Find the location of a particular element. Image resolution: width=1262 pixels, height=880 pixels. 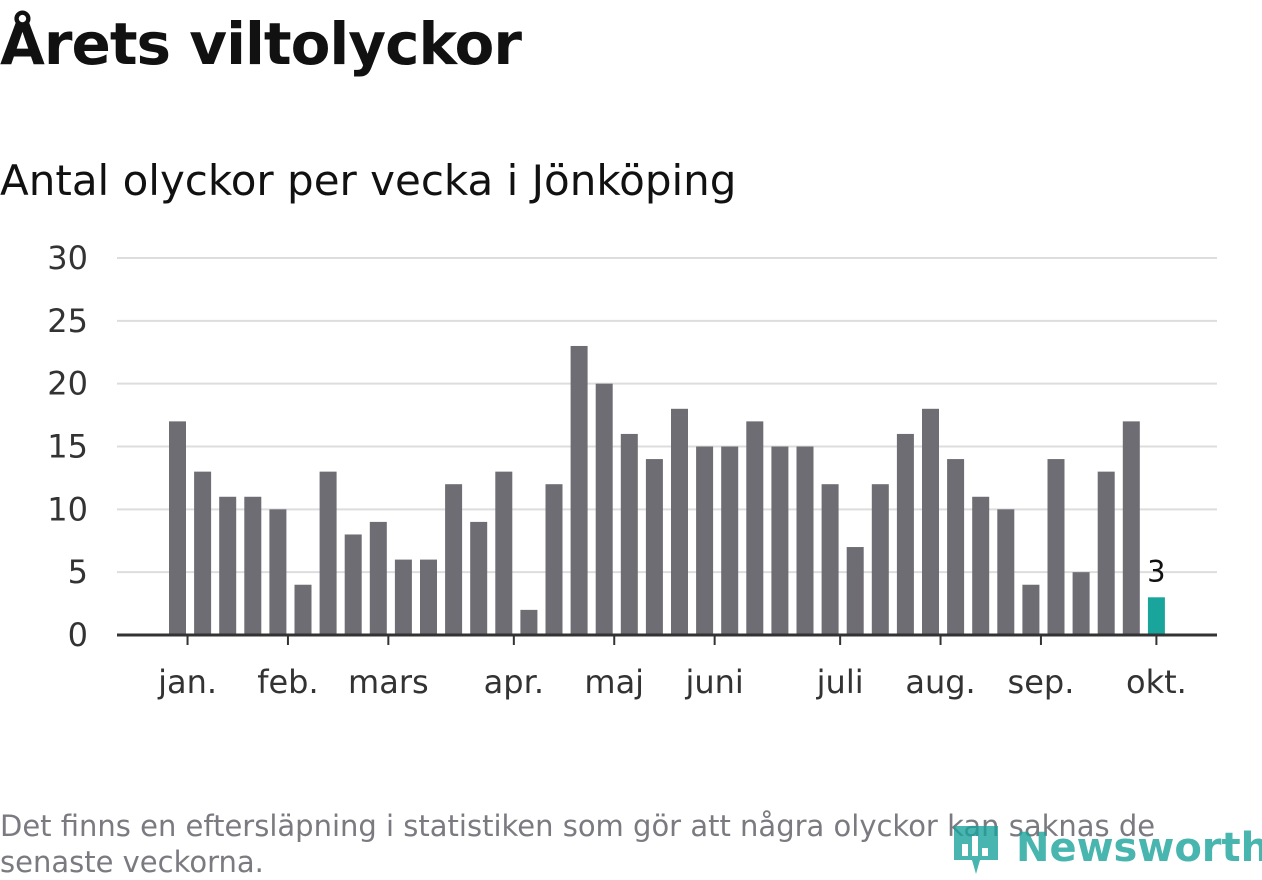

x-tick-label: juni is located at coordinates (713, 682).